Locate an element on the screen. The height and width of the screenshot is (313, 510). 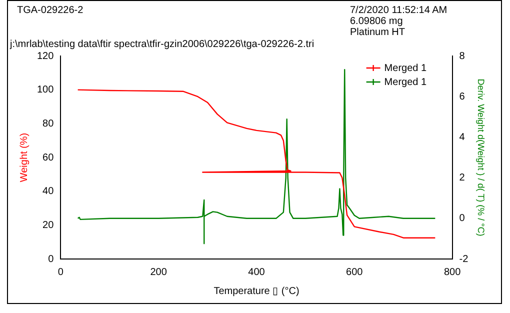
y-tick-label: 120 is located at coordinates (45, 56).